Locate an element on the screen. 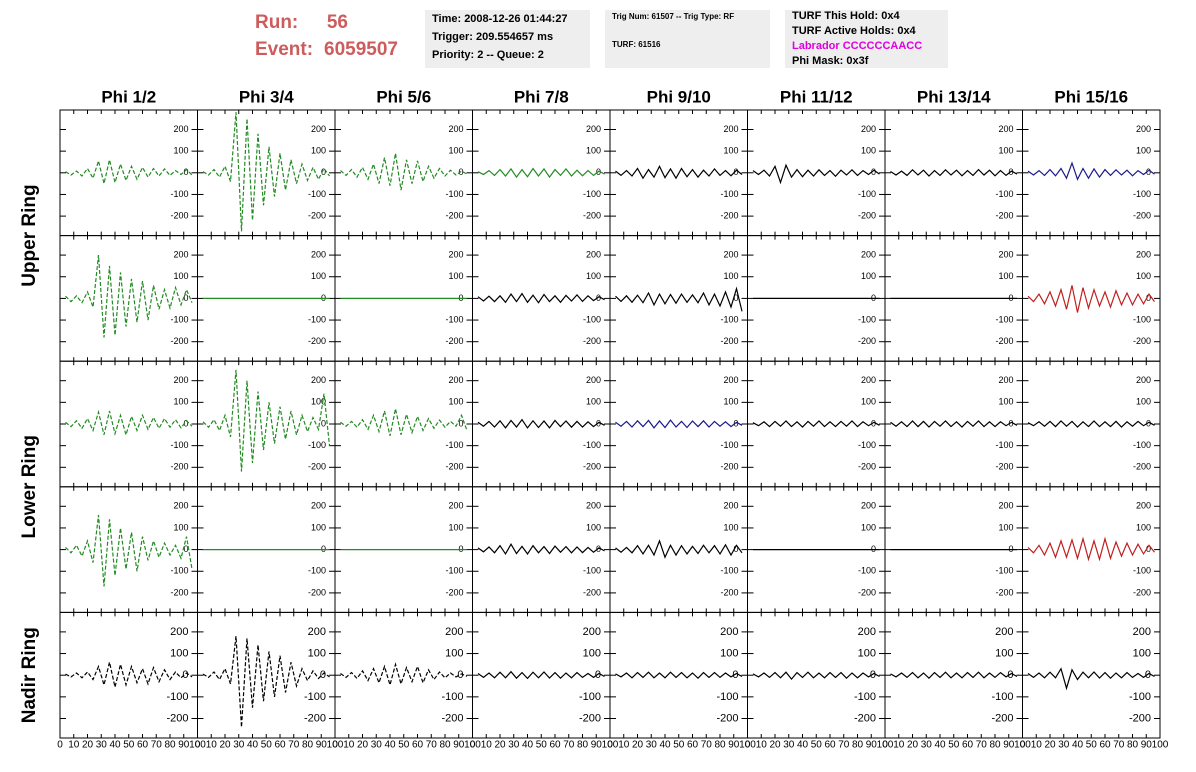 This screenshot has width=1196, height=772. info-line: Phi Mask: 0x3f is located at coordinates (830, 61).